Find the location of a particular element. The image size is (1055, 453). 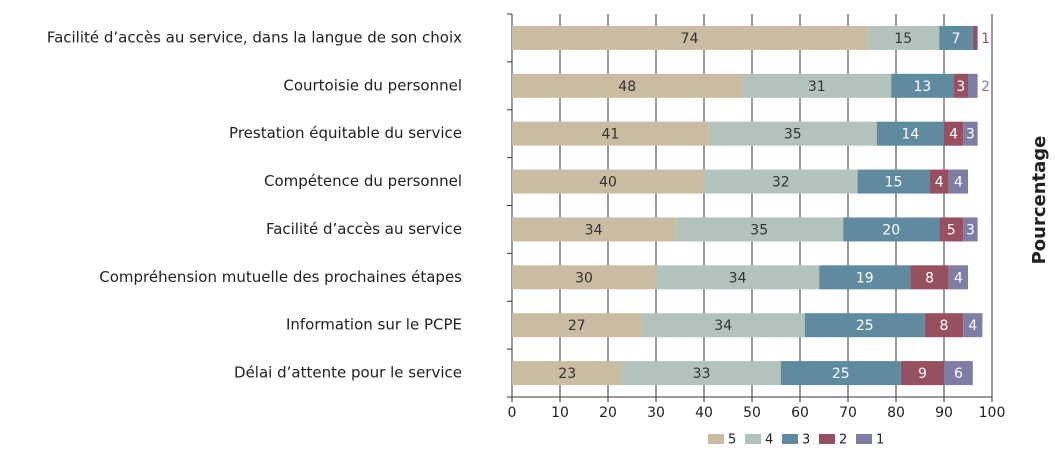

data-label: 48 is located at coordinates (627, 87).